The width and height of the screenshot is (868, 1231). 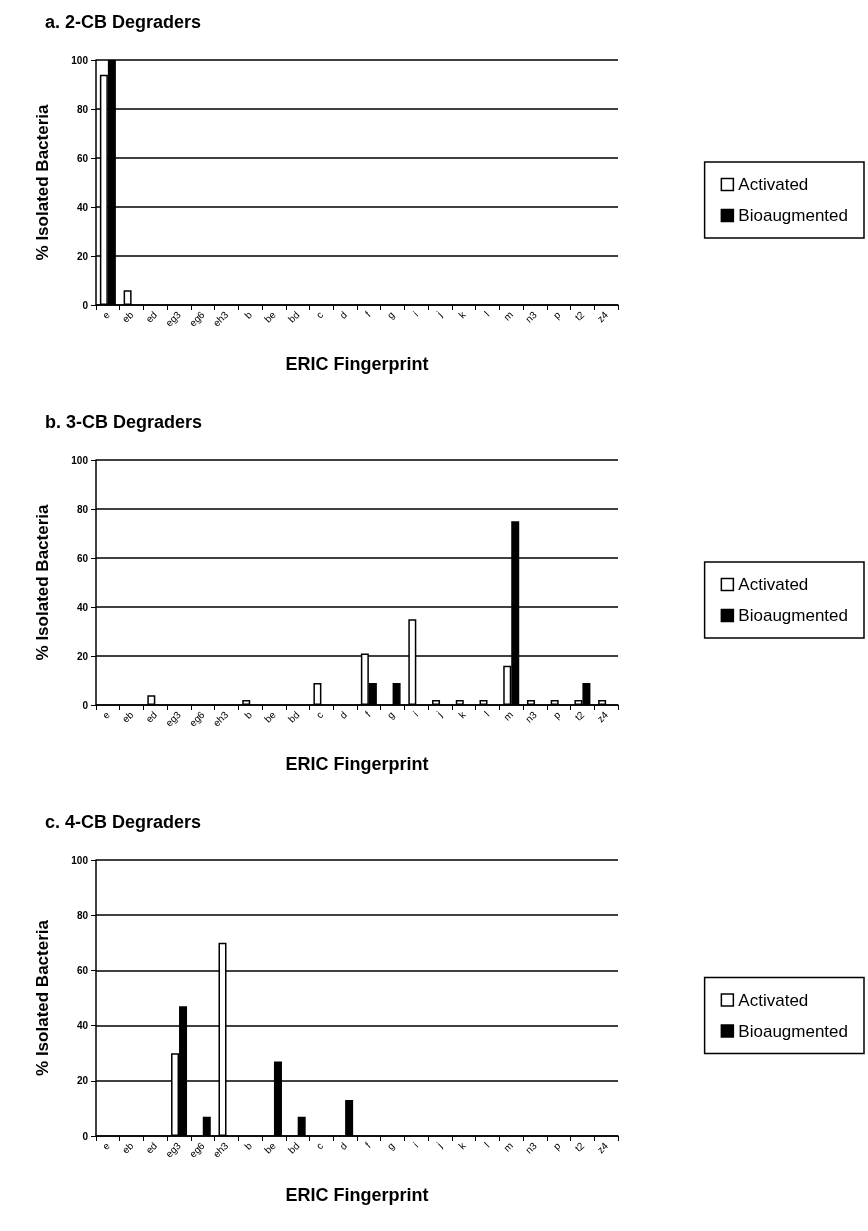 What do you see at coordinates (124, 422) in the screenshot?
I see `chart-title: b. 3-CB Degraders` at bounding box center [124, 422].